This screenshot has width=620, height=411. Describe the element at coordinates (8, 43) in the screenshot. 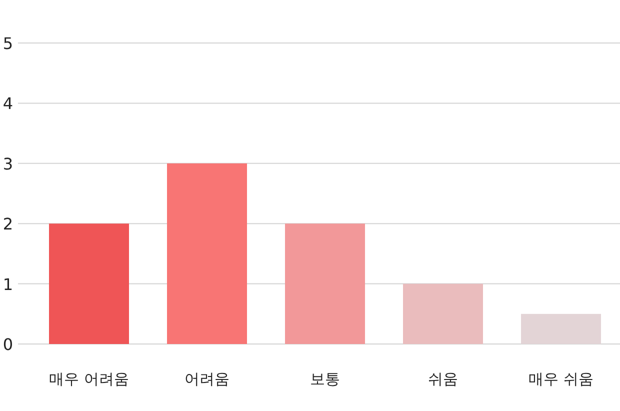

I see `y-tick-label: 5` at that location.